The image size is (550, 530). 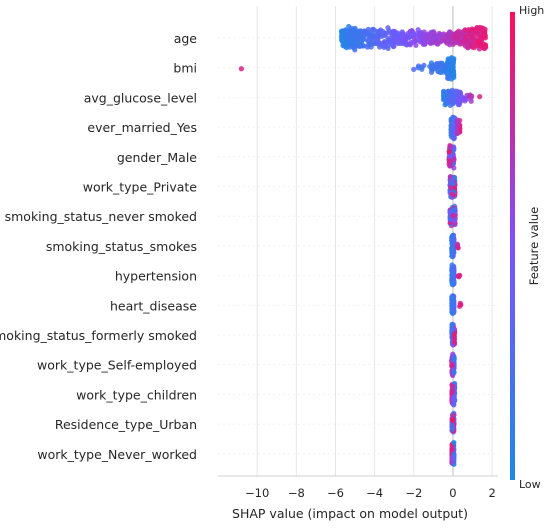 I want to click on x-tick-label: −6, so click(x=335, y=493).